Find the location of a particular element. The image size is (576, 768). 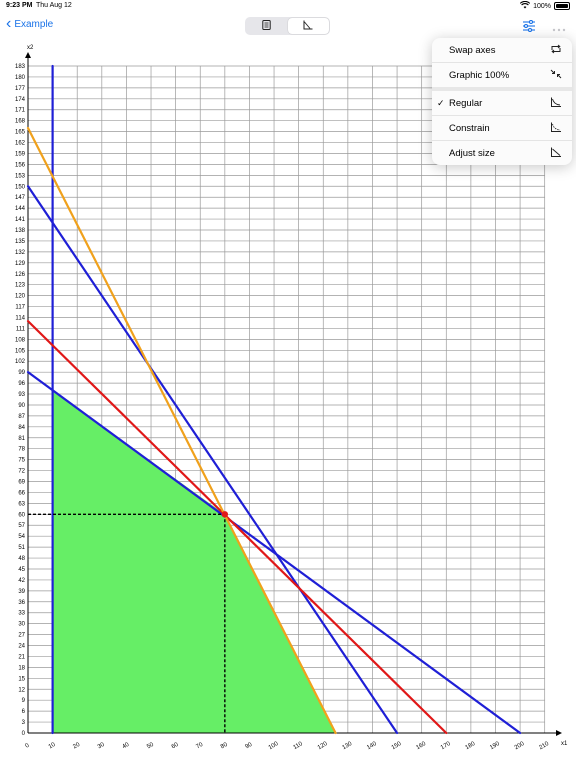

chevron-left-icon: ‹ is located at coordinates (9, 23).